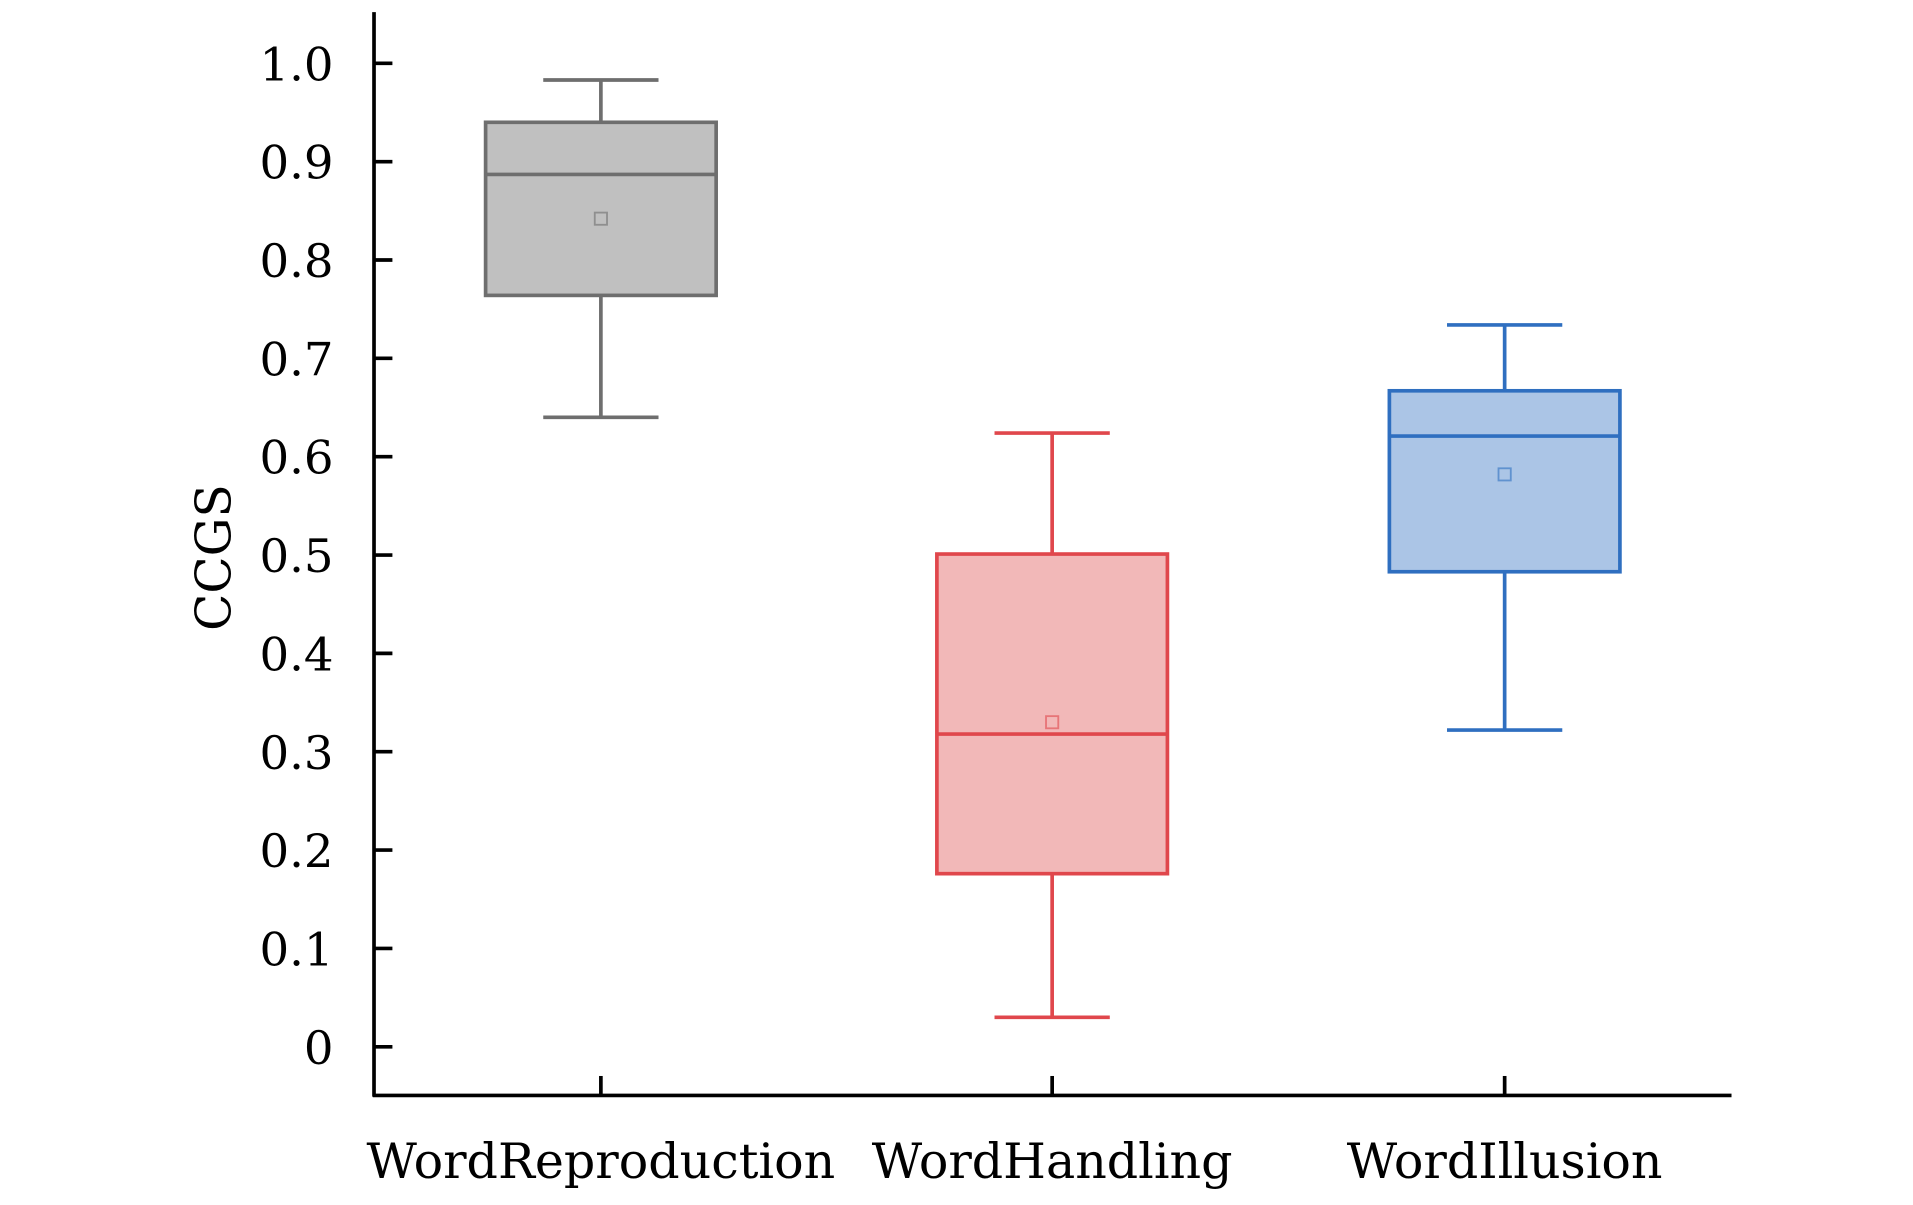 The image size is (1913, 1205). I want to click on y-tick-label: 0.4, so click(296, 655).